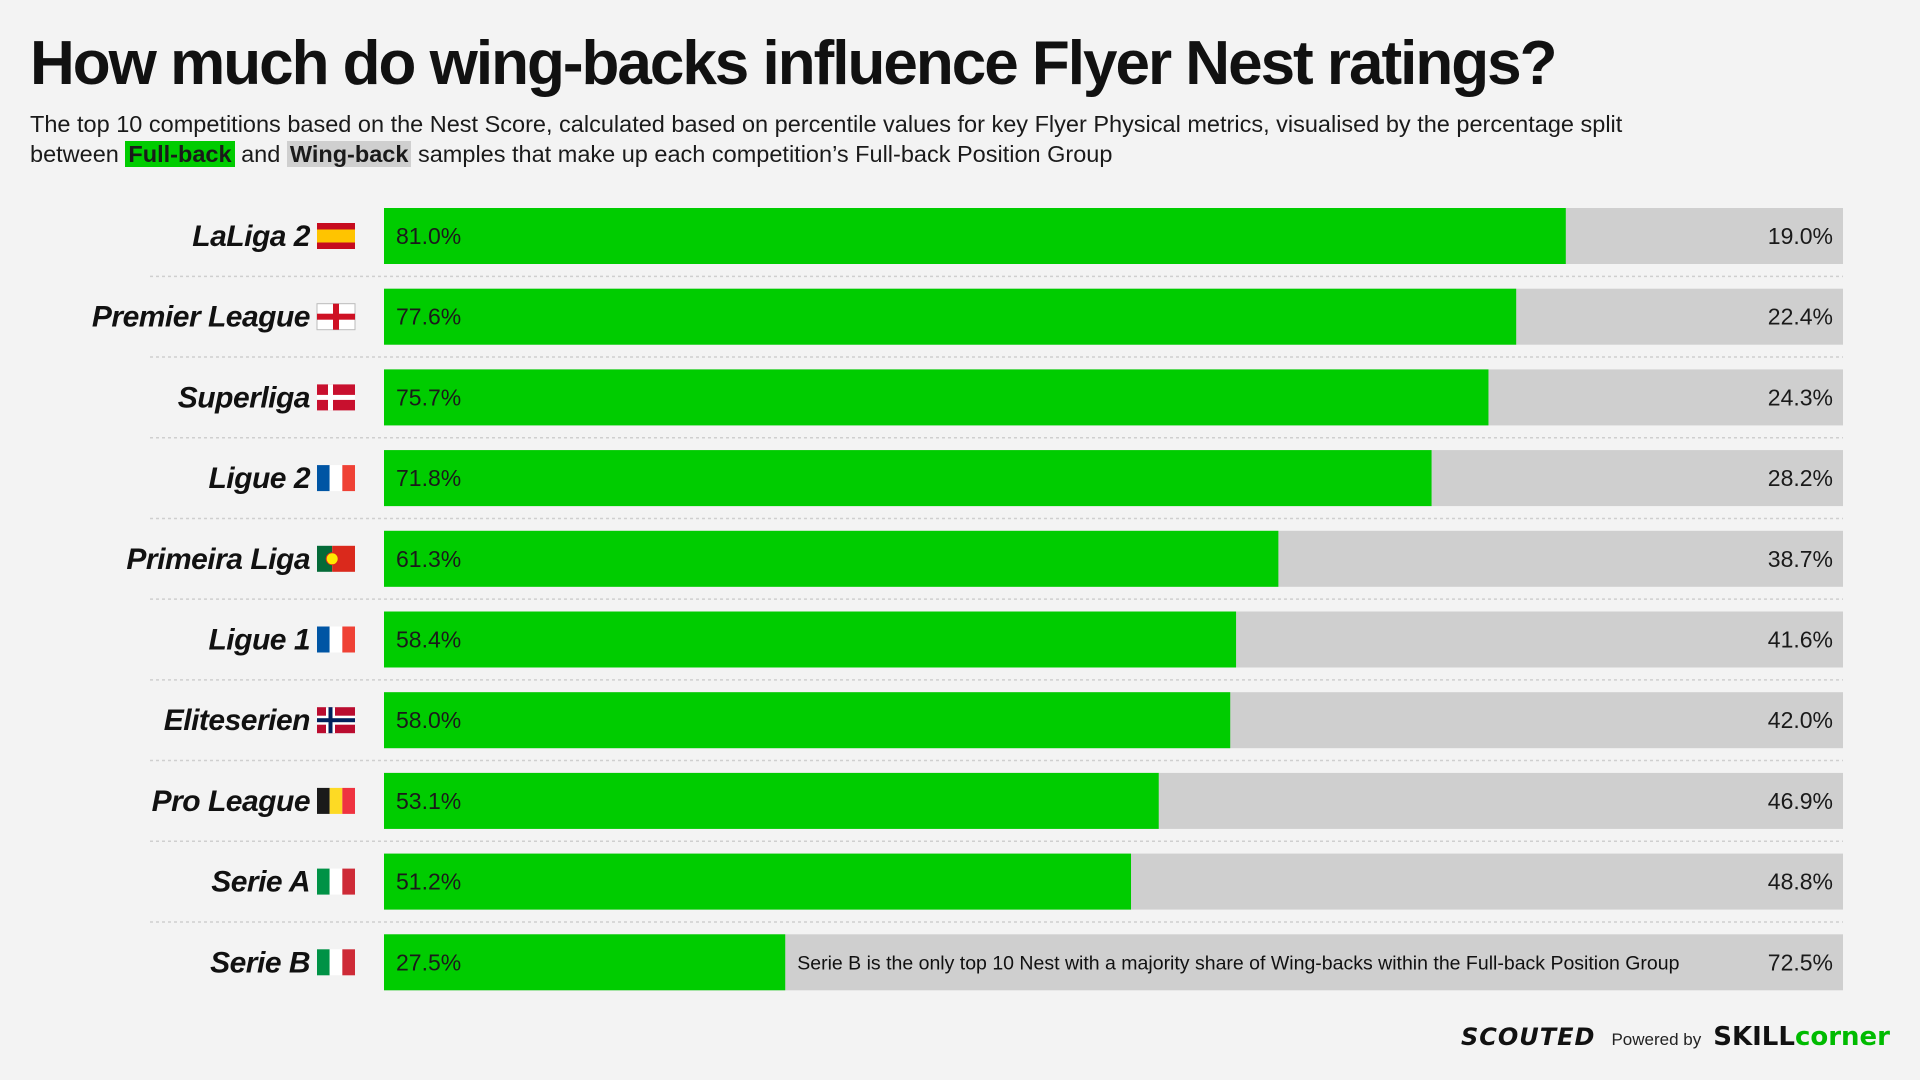 Image resolution: width=1920 pixels, height=1080 pixels. I want to click on label-wingback: 38.7%, so click(1800, 559).